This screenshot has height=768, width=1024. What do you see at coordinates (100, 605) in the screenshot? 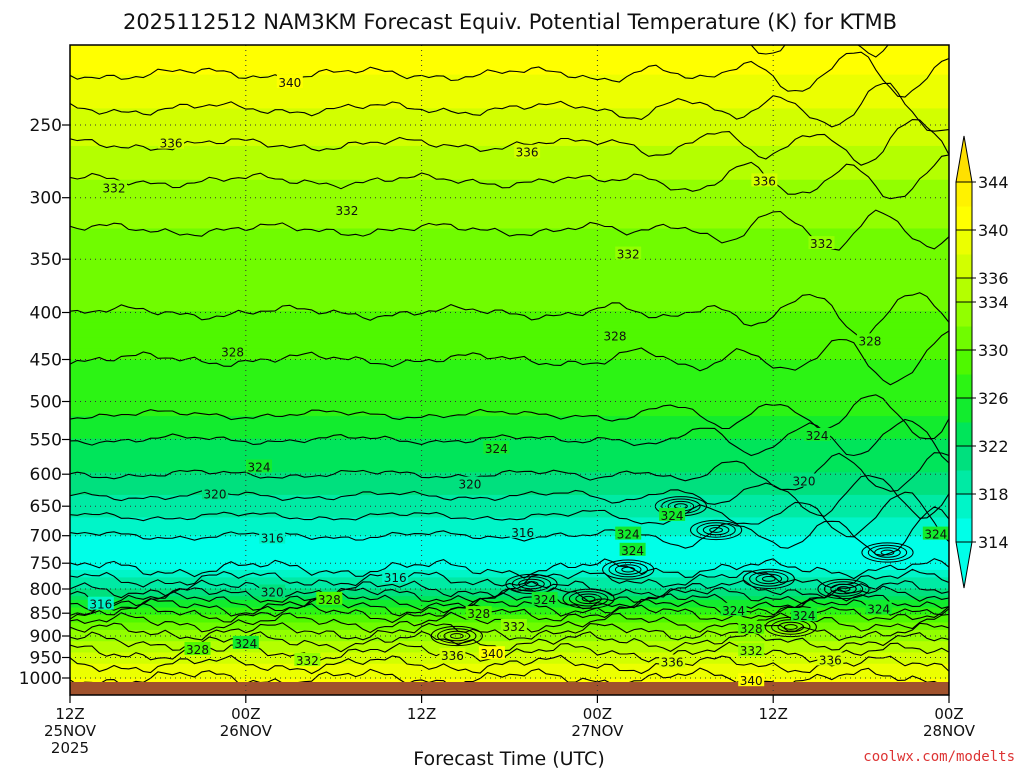
I see `contour-label: 316` at bounding box center [100, 605].